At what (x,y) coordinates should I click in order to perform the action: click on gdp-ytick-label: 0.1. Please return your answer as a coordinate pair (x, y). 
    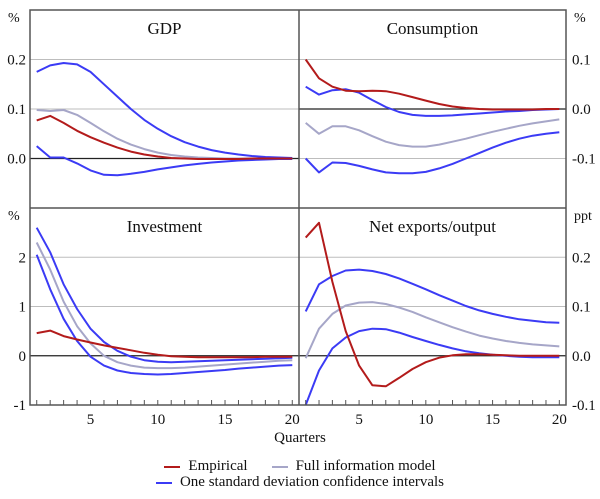
    Looking at the image, I should click on (16, 110).